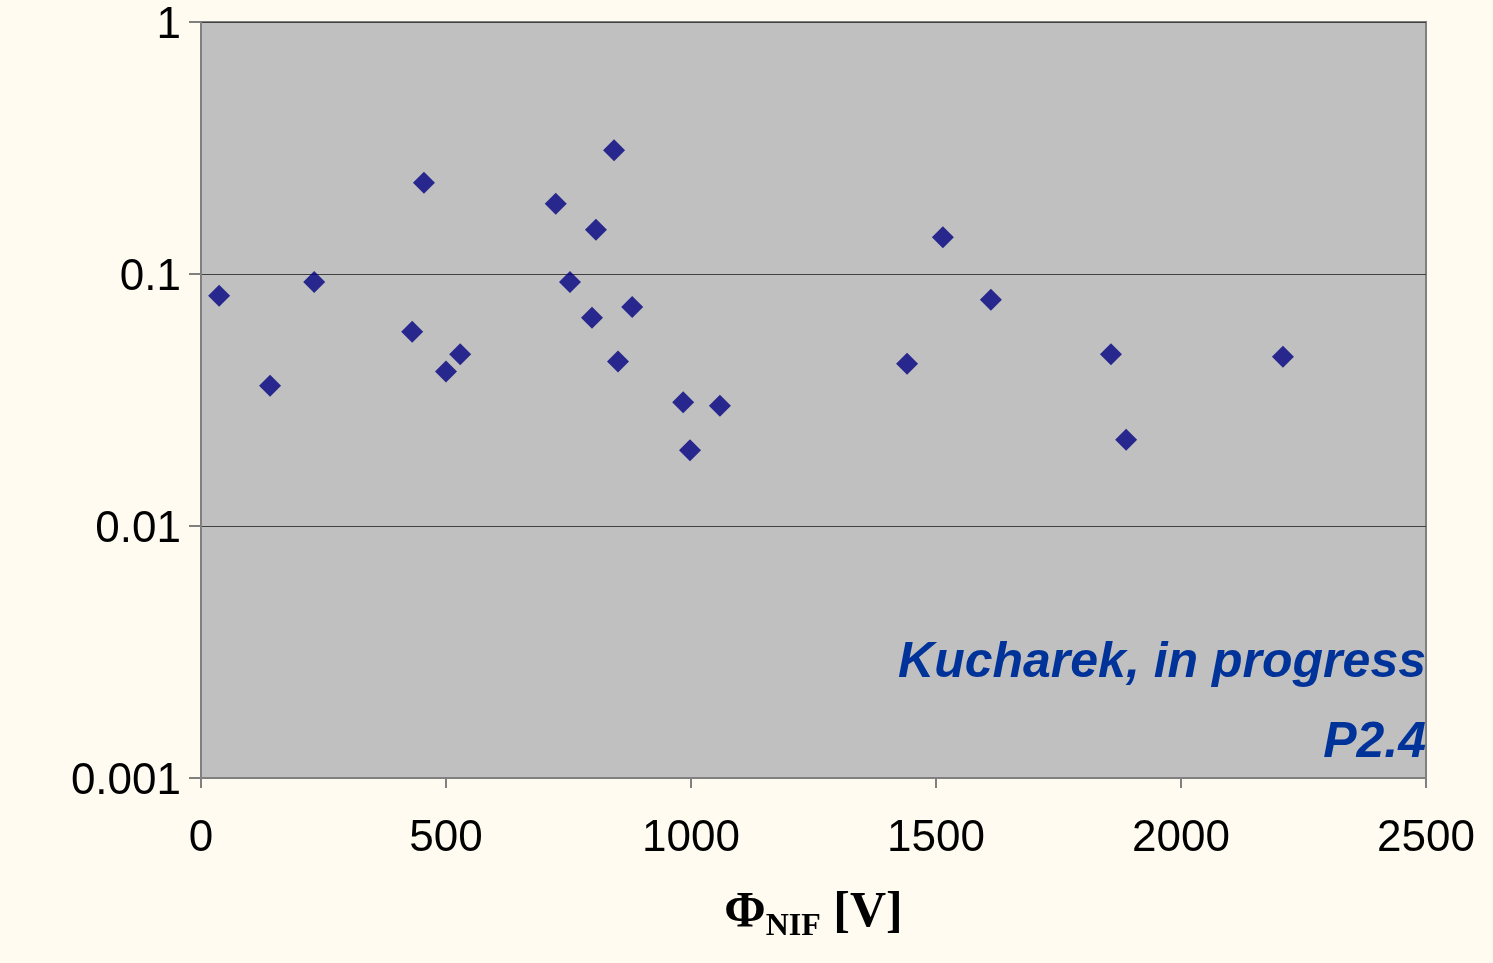 The height and width of the screenshot is (963, 1493). Describe the element at coordinates (1162, 660) in the screenshot. I see `annotation: Kucharek, in progress` at that location.